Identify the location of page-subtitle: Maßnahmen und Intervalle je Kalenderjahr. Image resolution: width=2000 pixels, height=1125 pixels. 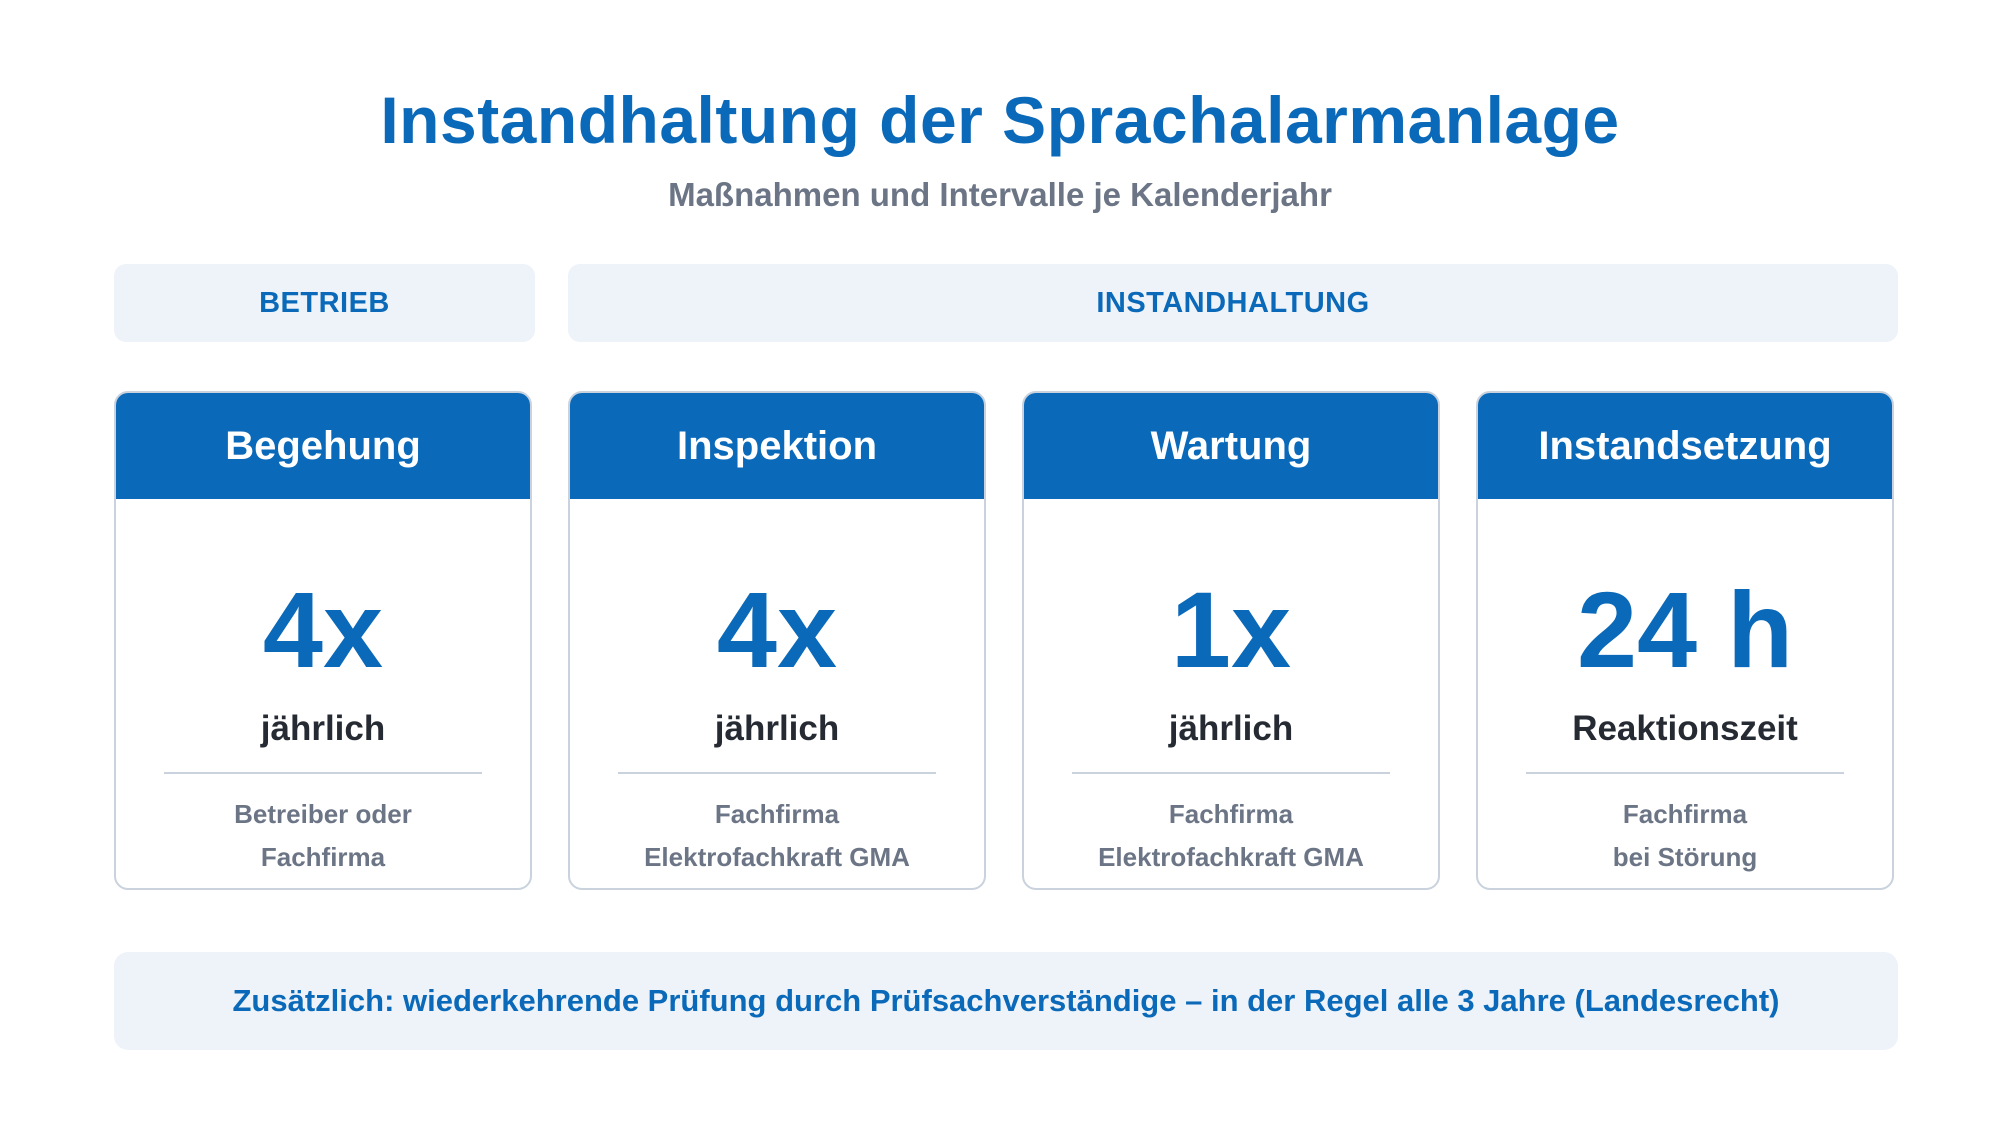
(1000, 194).